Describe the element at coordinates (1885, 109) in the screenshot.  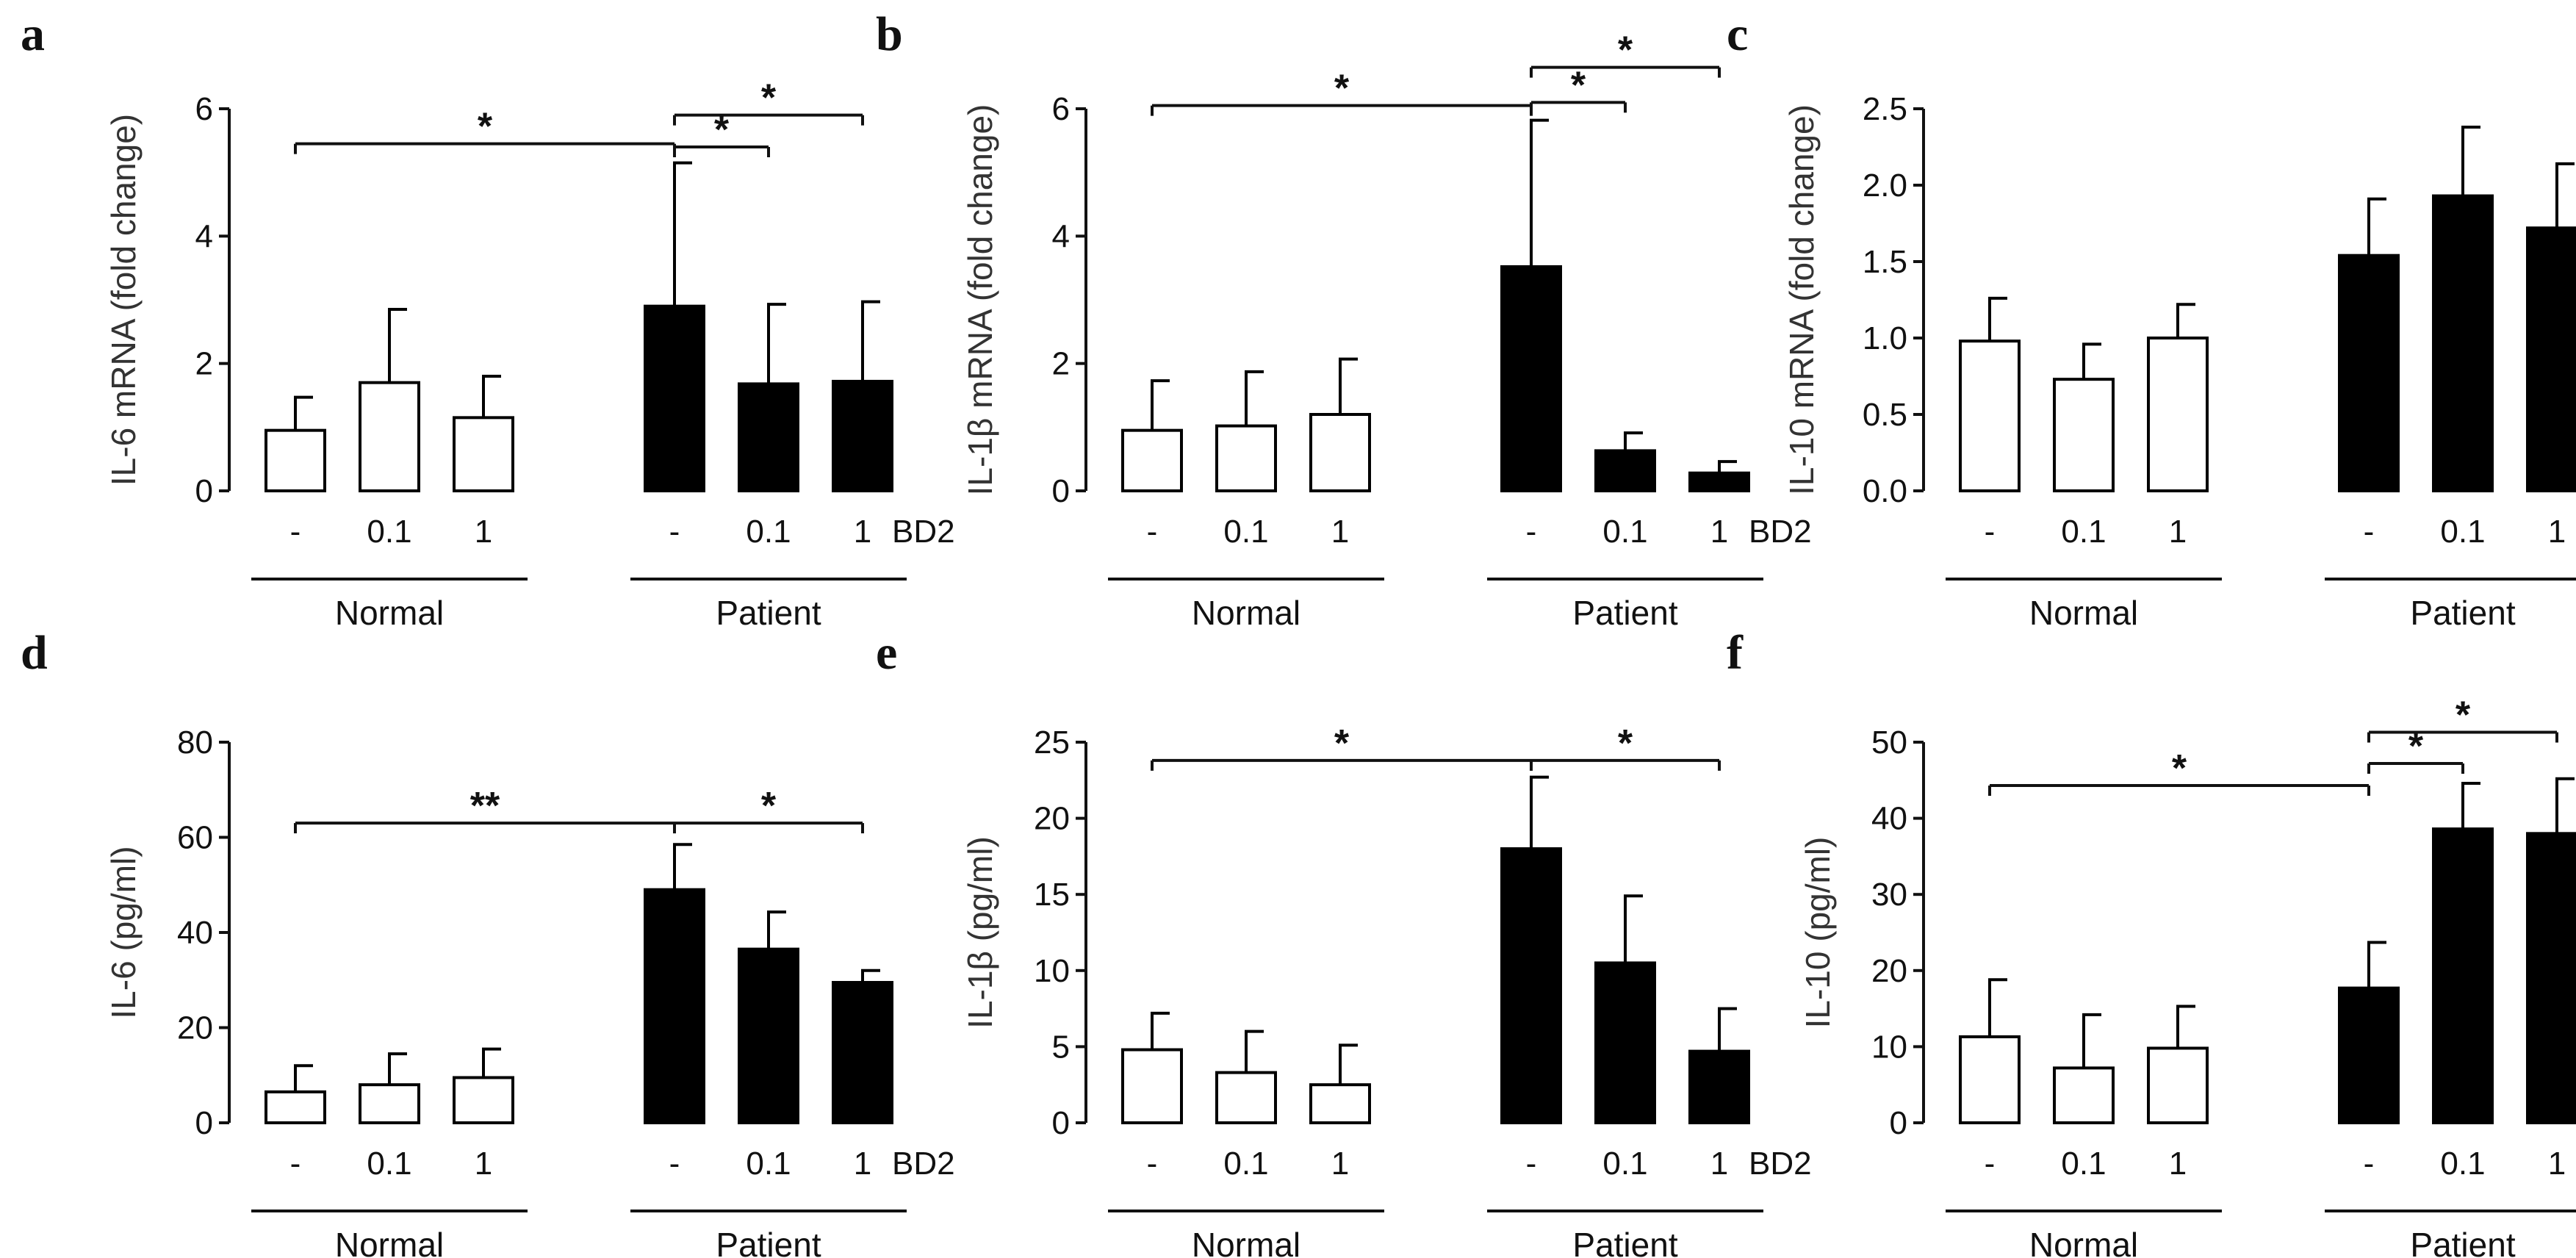
I see `y-tick-label: 2.5` at that location.